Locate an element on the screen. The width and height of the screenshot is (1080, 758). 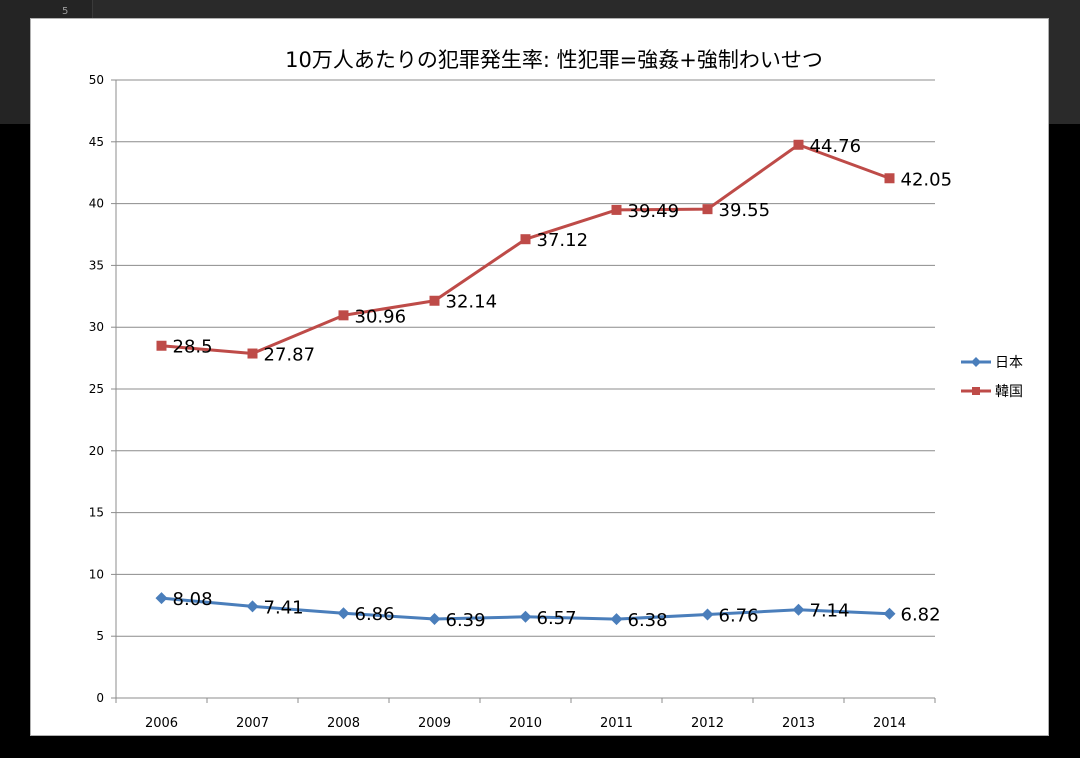
data-label: 42.05 is located at coordinates (927, 179).